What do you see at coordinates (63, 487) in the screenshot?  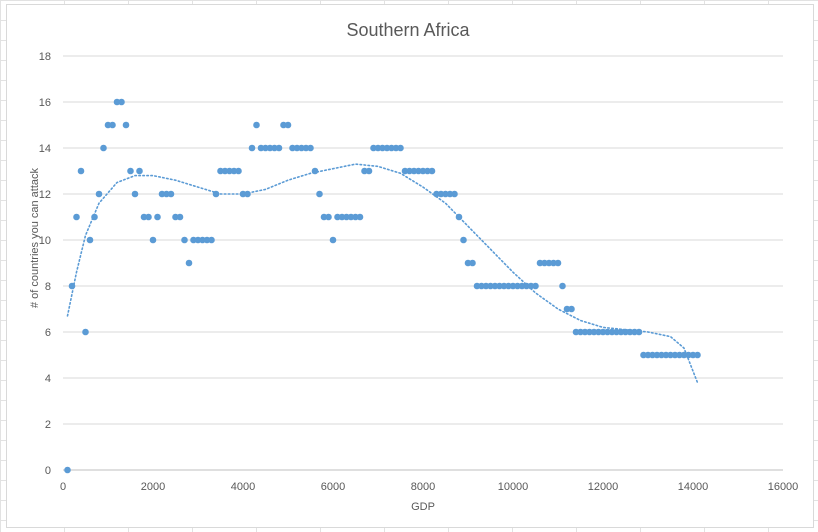 I see `x-tick-label: 0` at bounding box center [63, 487].